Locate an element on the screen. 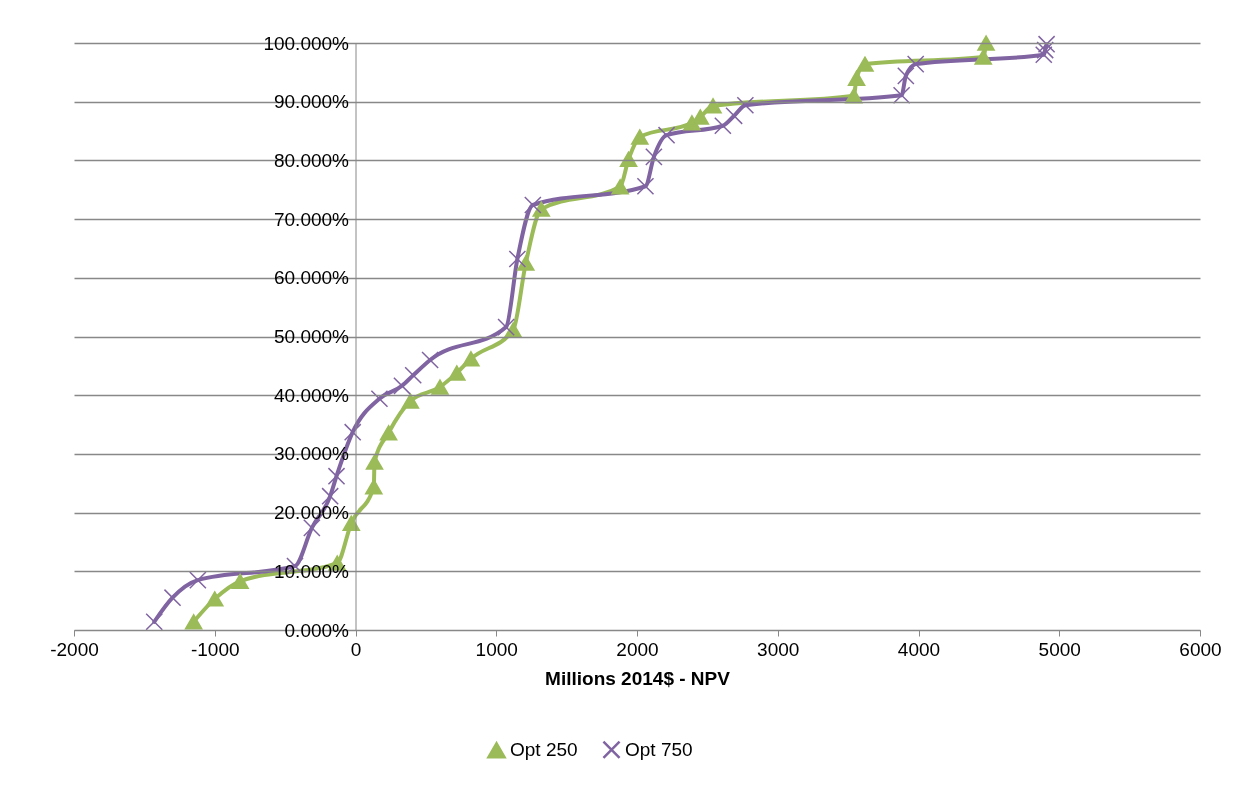 The width and height of the screenshot is (1248, 802). x-tick-label: -2000 is located at coordinates (74, 649).